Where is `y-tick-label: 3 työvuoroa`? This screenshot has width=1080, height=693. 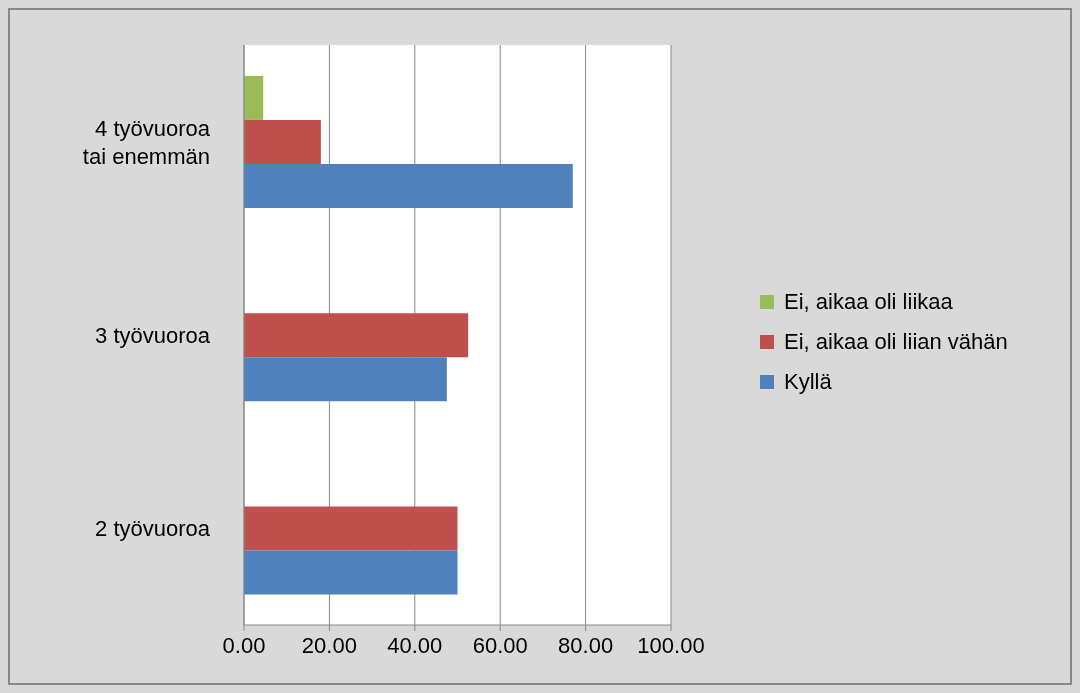 y-tick-label: 3 työvuoroa is located at coordinates (153, 335).